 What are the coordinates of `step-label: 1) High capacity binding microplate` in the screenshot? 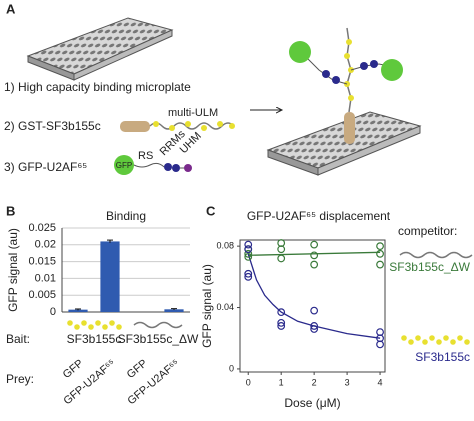 It's located at (97, 87).